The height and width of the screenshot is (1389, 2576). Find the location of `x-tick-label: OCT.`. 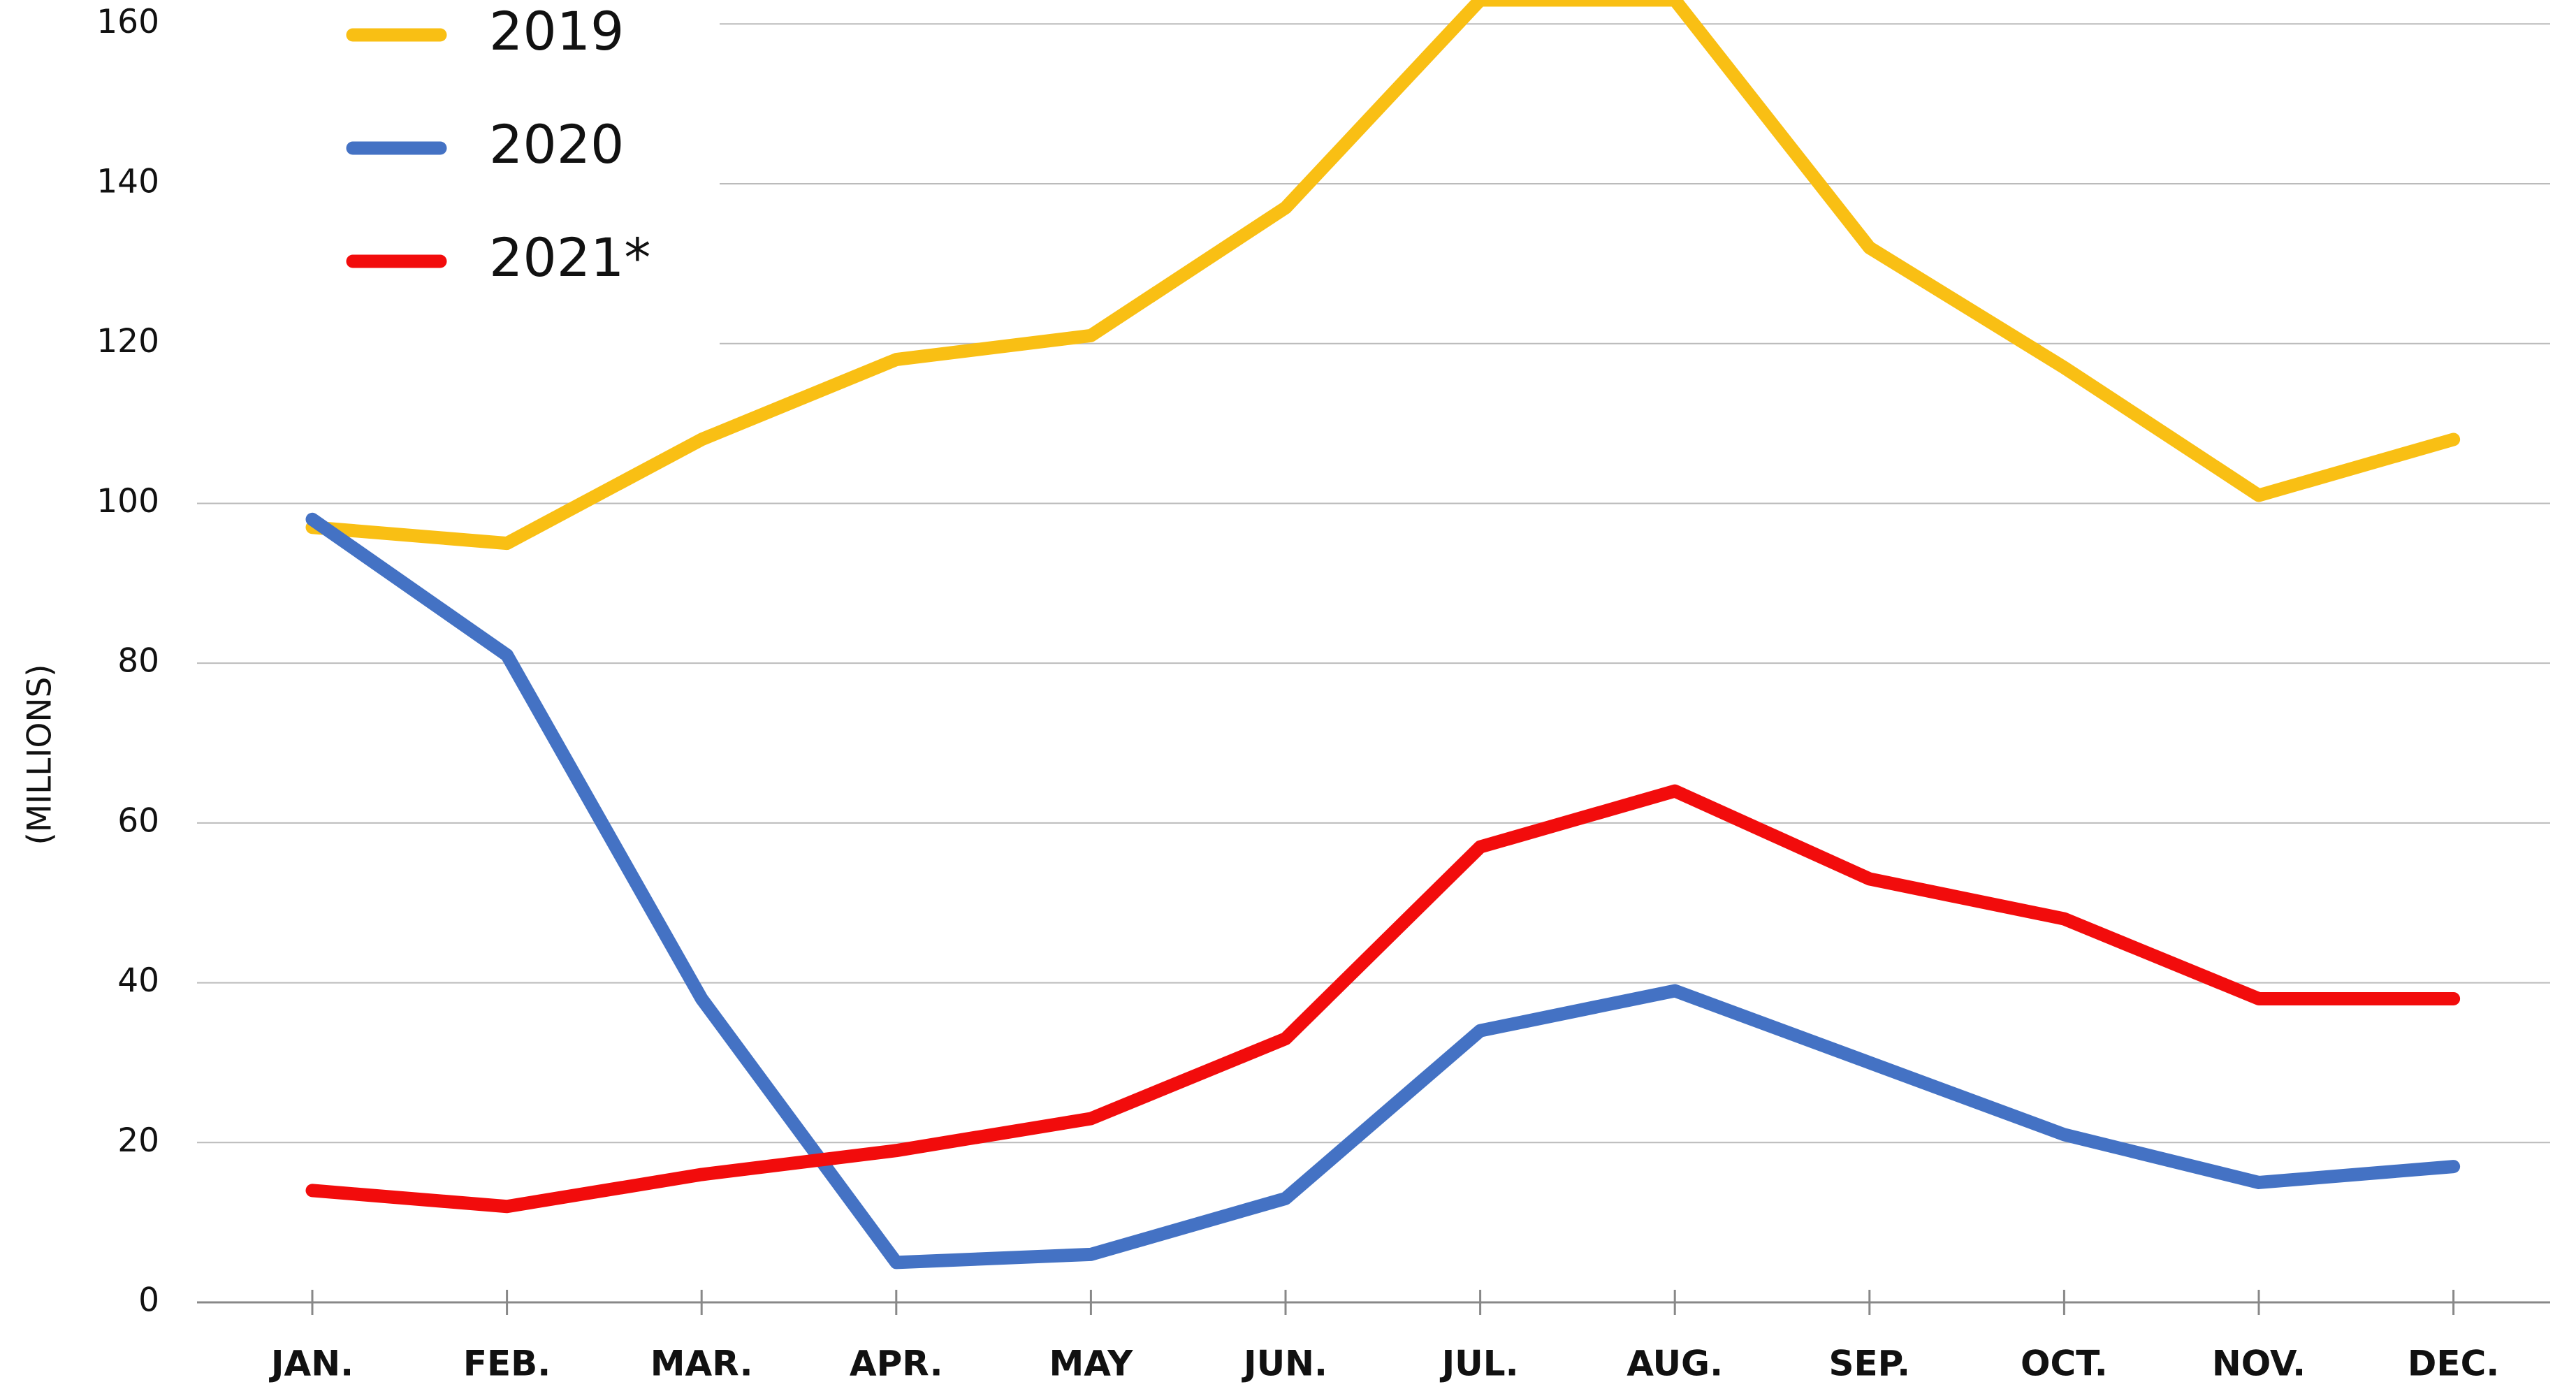

x-tick-label: OCT. is located at coordinates (2064, 1364).